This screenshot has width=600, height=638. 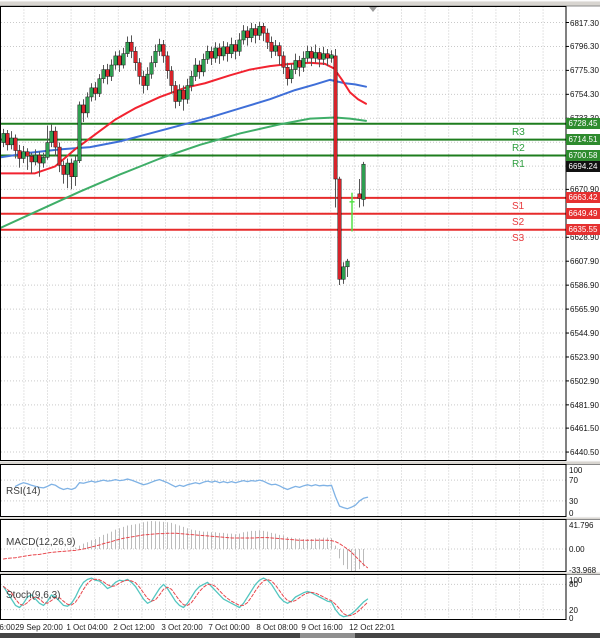 I want to click on price-tick-label: 6586.90, so click(x=584, y=286).